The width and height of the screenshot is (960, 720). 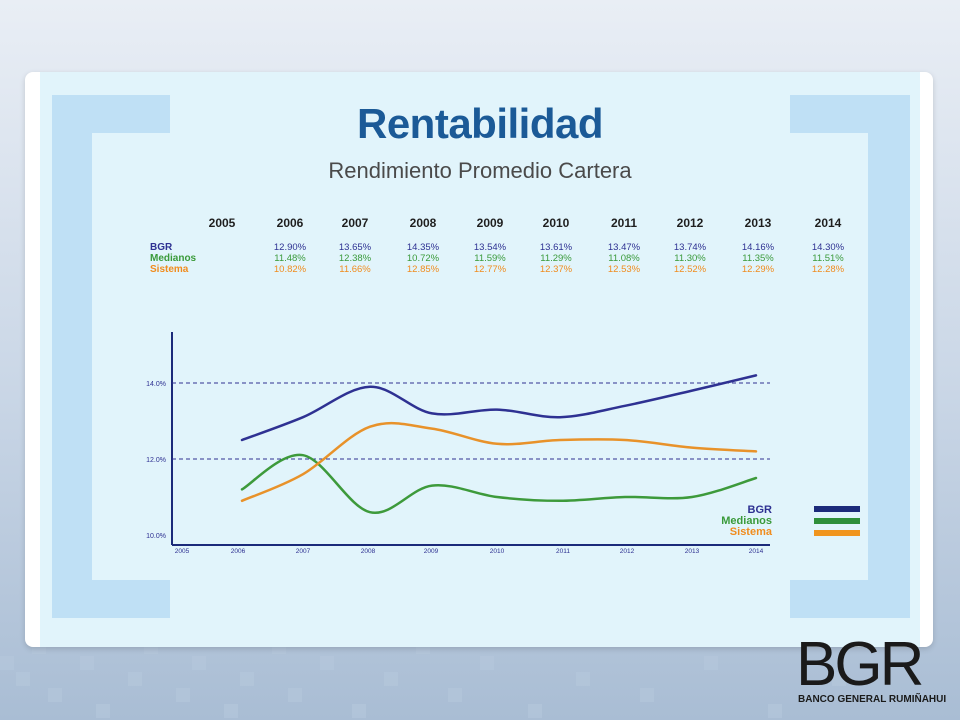 What do you see at coordinates (850, 599) in the screenshot?
I see `right-bracket-bottom` at bounding box center [850, 599].